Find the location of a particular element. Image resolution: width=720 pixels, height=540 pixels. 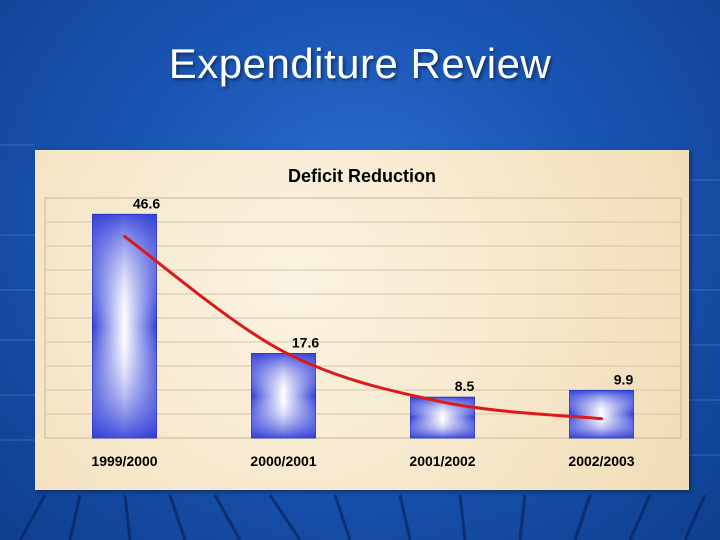

x-tick-label: 1999/2000 is located at coordinates (124, 461).